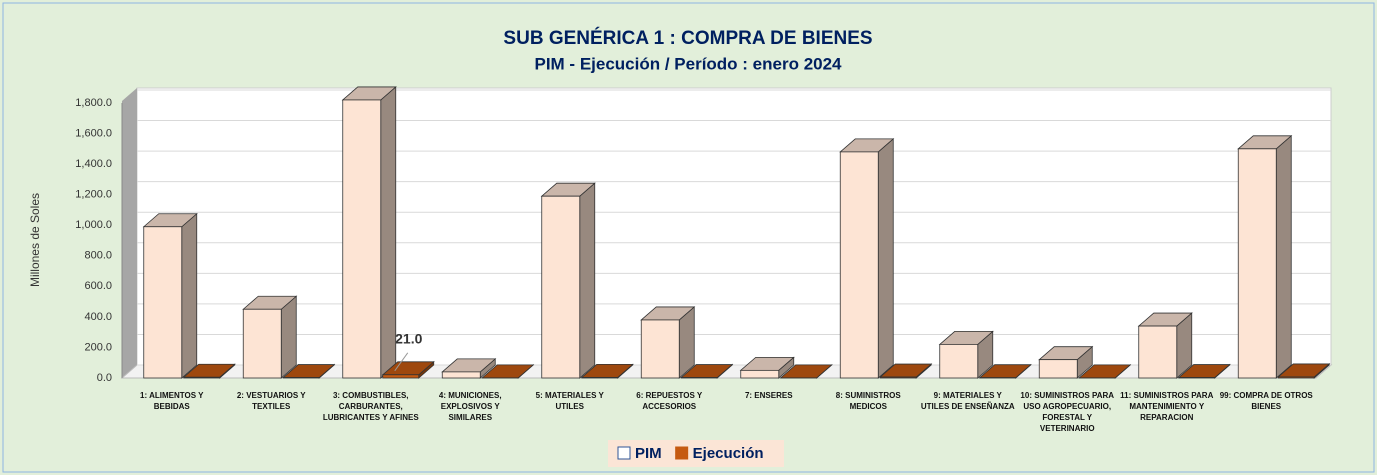  I want to click on y-axis-label: Millones de Soles, so click(35, 240).